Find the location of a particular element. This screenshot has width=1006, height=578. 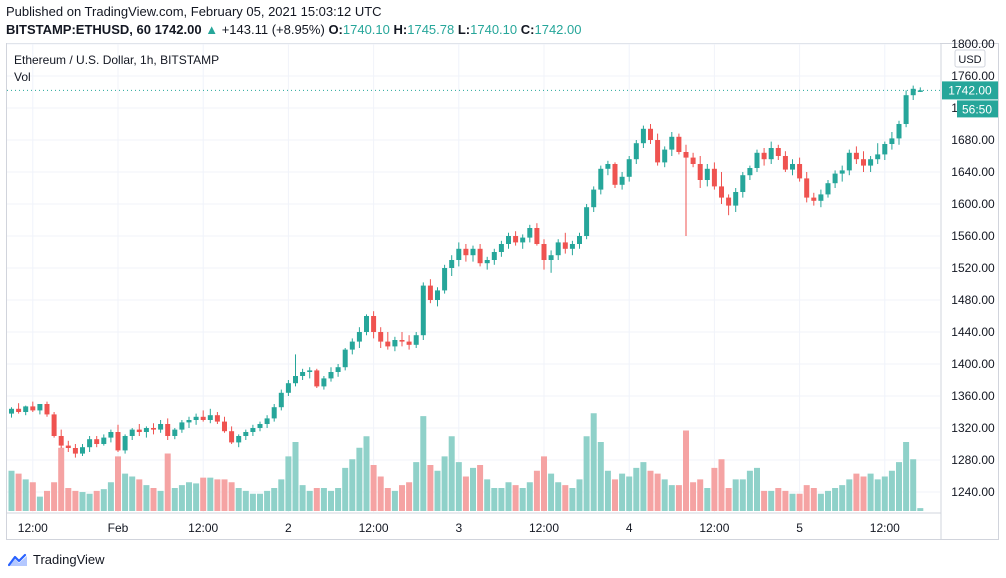

y-tick-label: 1360.00 is located at coordinates (973, 396).